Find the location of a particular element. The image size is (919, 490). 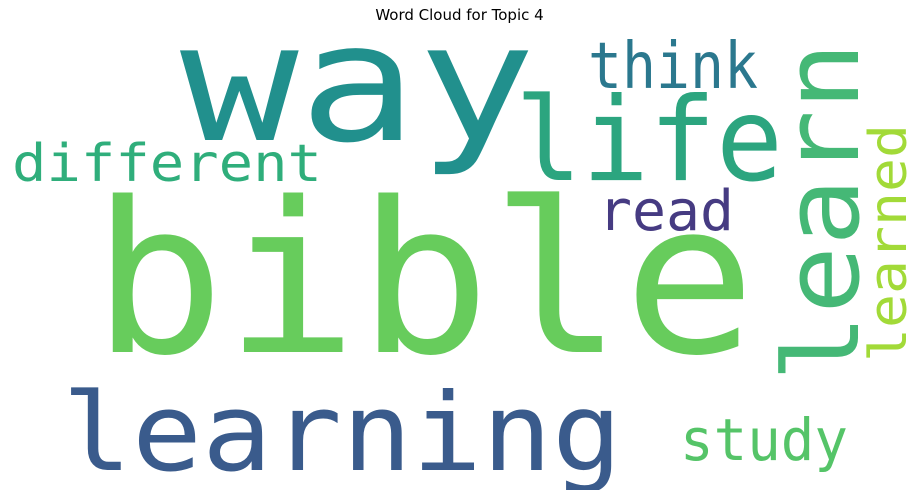

word-study: study is located at coordinates (764, 440).